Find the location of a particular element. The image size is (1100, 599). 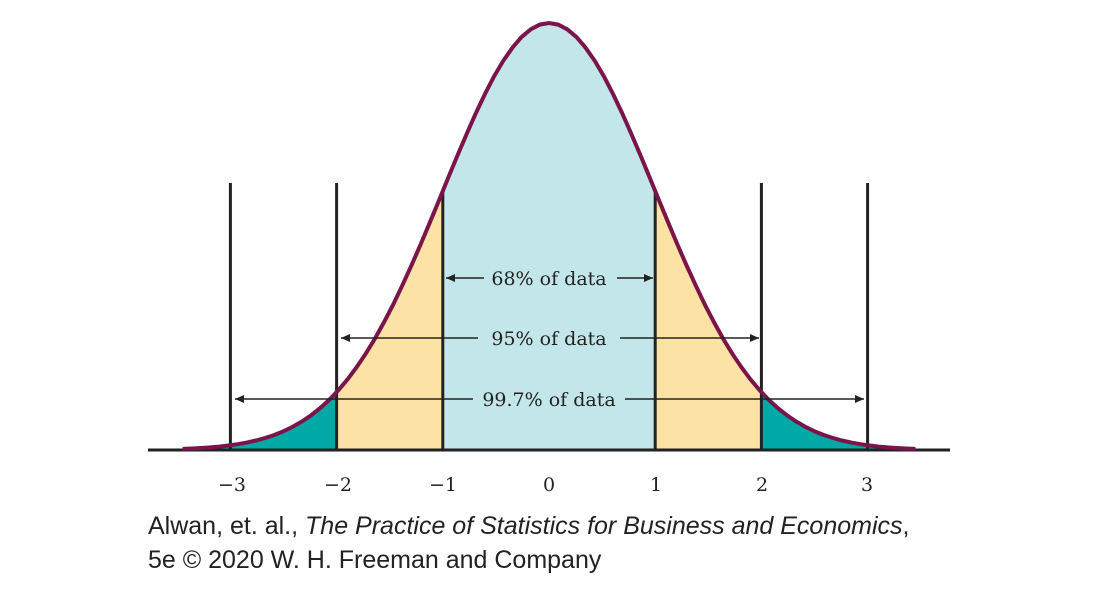

arrowhead-68-left is located at coordinates (450, 278).